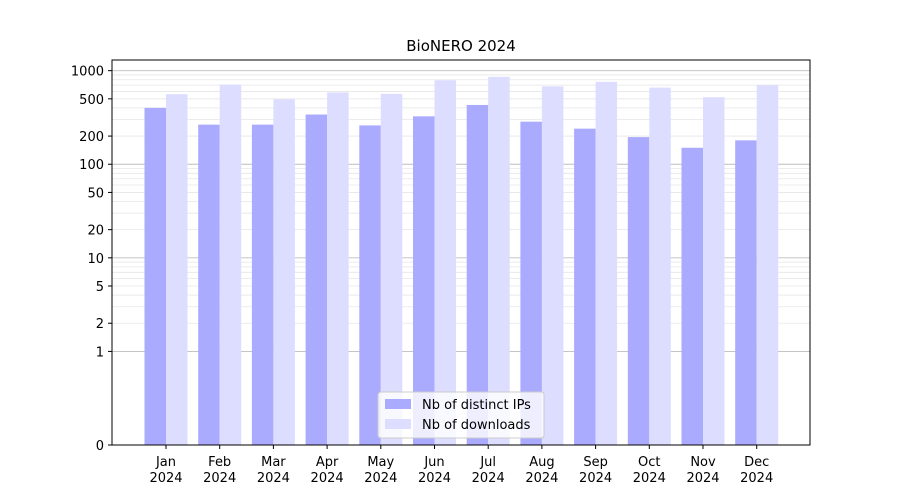  I want to click on legend-label: Nb of downloads, so click(476, 425).